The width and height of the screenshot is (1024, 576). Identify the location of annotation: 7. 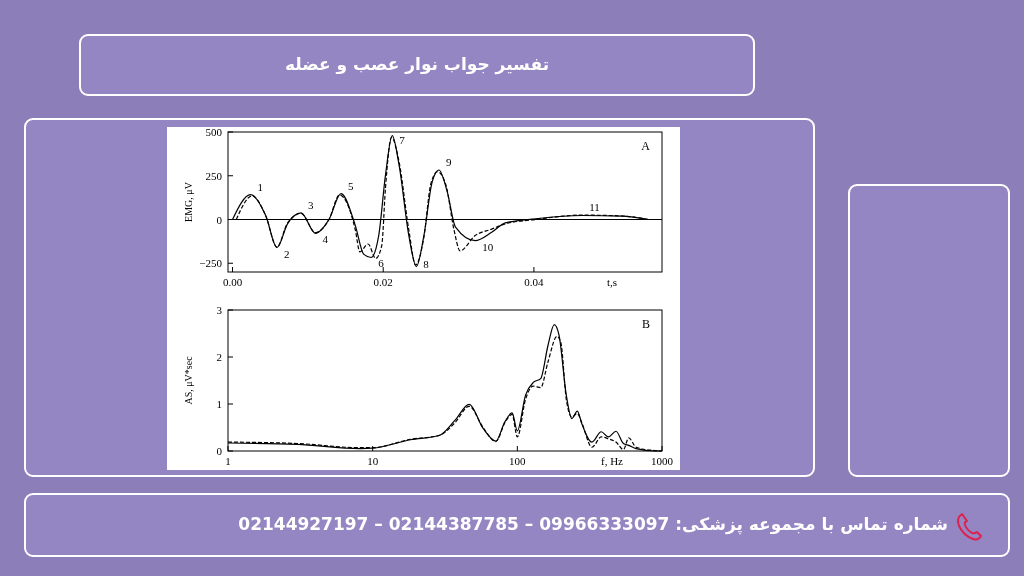
(402, 140).